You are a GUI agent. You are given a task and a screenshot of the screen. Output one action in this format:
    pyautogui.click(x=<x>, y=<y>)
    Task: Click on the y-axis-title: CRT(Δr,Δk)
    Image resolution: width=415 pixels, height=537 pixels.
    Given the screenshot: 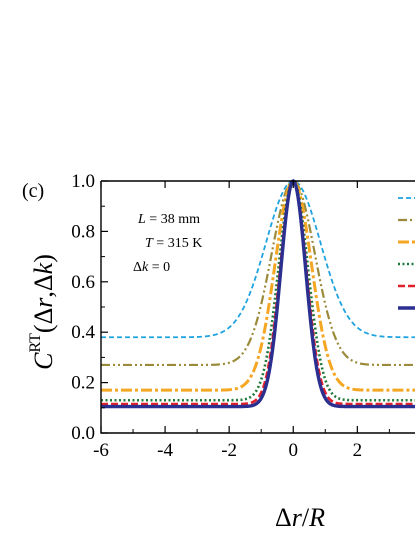 What is the action you would take?
    pyautogui.click(x=42, y=312)
    